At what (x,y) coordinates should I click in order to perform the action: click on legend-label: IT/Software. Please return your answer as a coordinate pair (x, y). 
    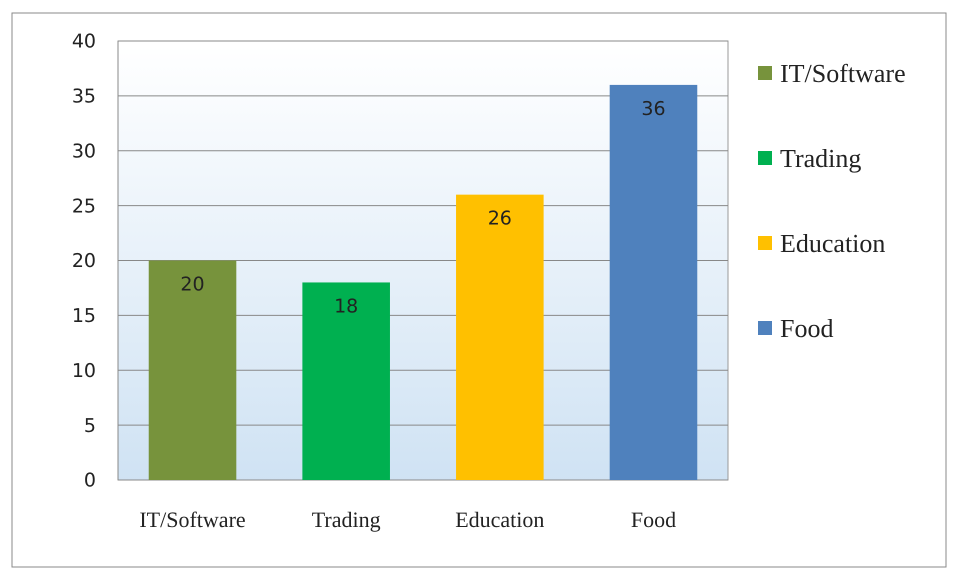
    Looking at the image, I should click on (843, 73).